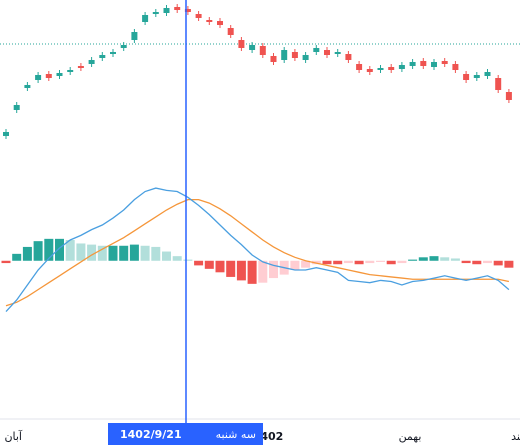  What do you see at coordinates (13, 436) in the screenshot?
I see `x-axis-label: آبان` at bounding box center [13, 436].